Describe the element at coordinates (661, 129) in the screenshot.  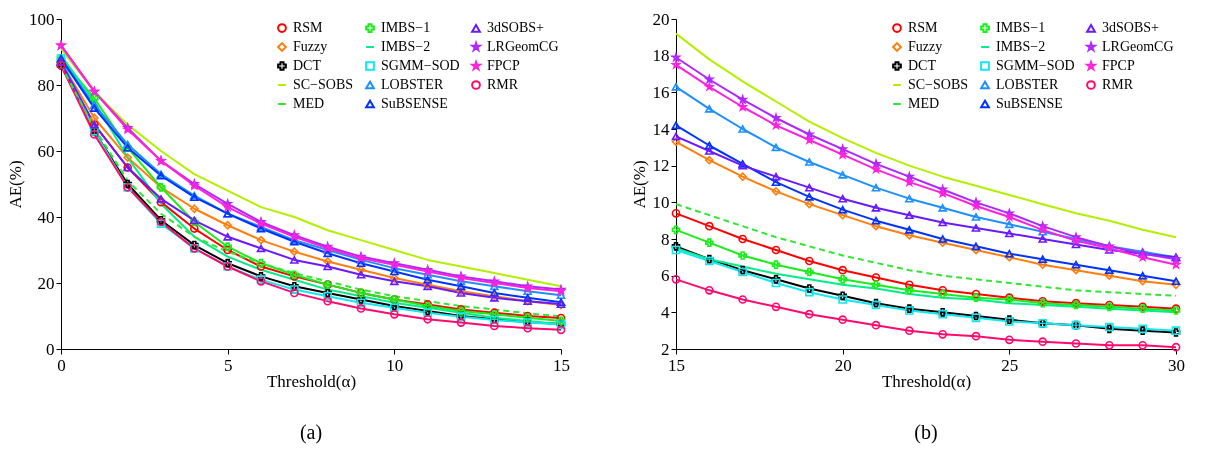
I see `y-tick-label: 14` at that location.